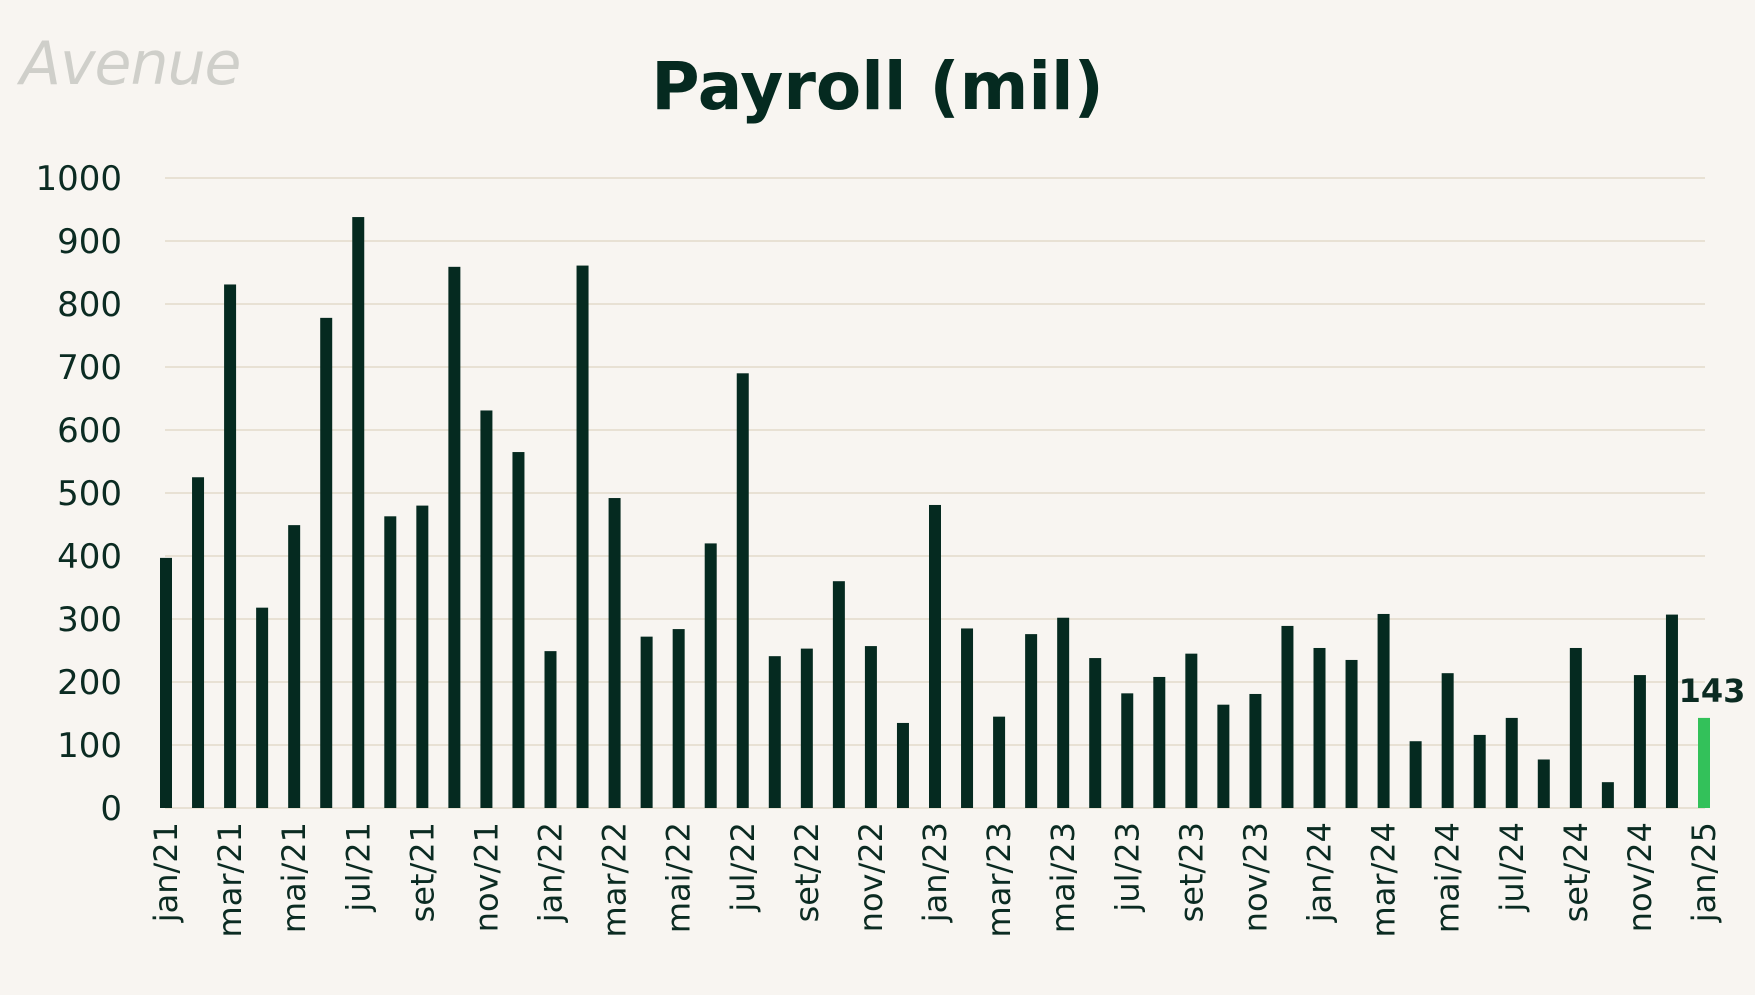 The image size is (1755, 995). What do you see at coordinates (89, 368) in the screenshot?
I see `y-tick-label: 700` at bounding box center [89, 368].